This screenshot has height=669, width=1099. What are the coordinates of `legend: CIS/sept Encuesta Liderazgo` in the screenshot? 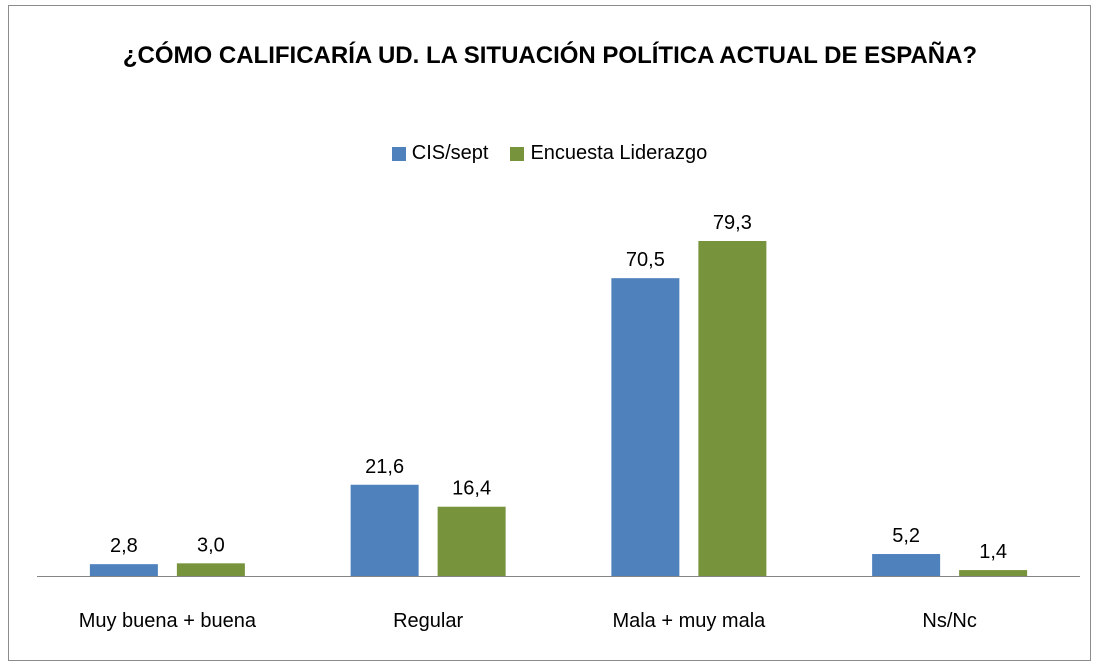 It's located at (549, 153).